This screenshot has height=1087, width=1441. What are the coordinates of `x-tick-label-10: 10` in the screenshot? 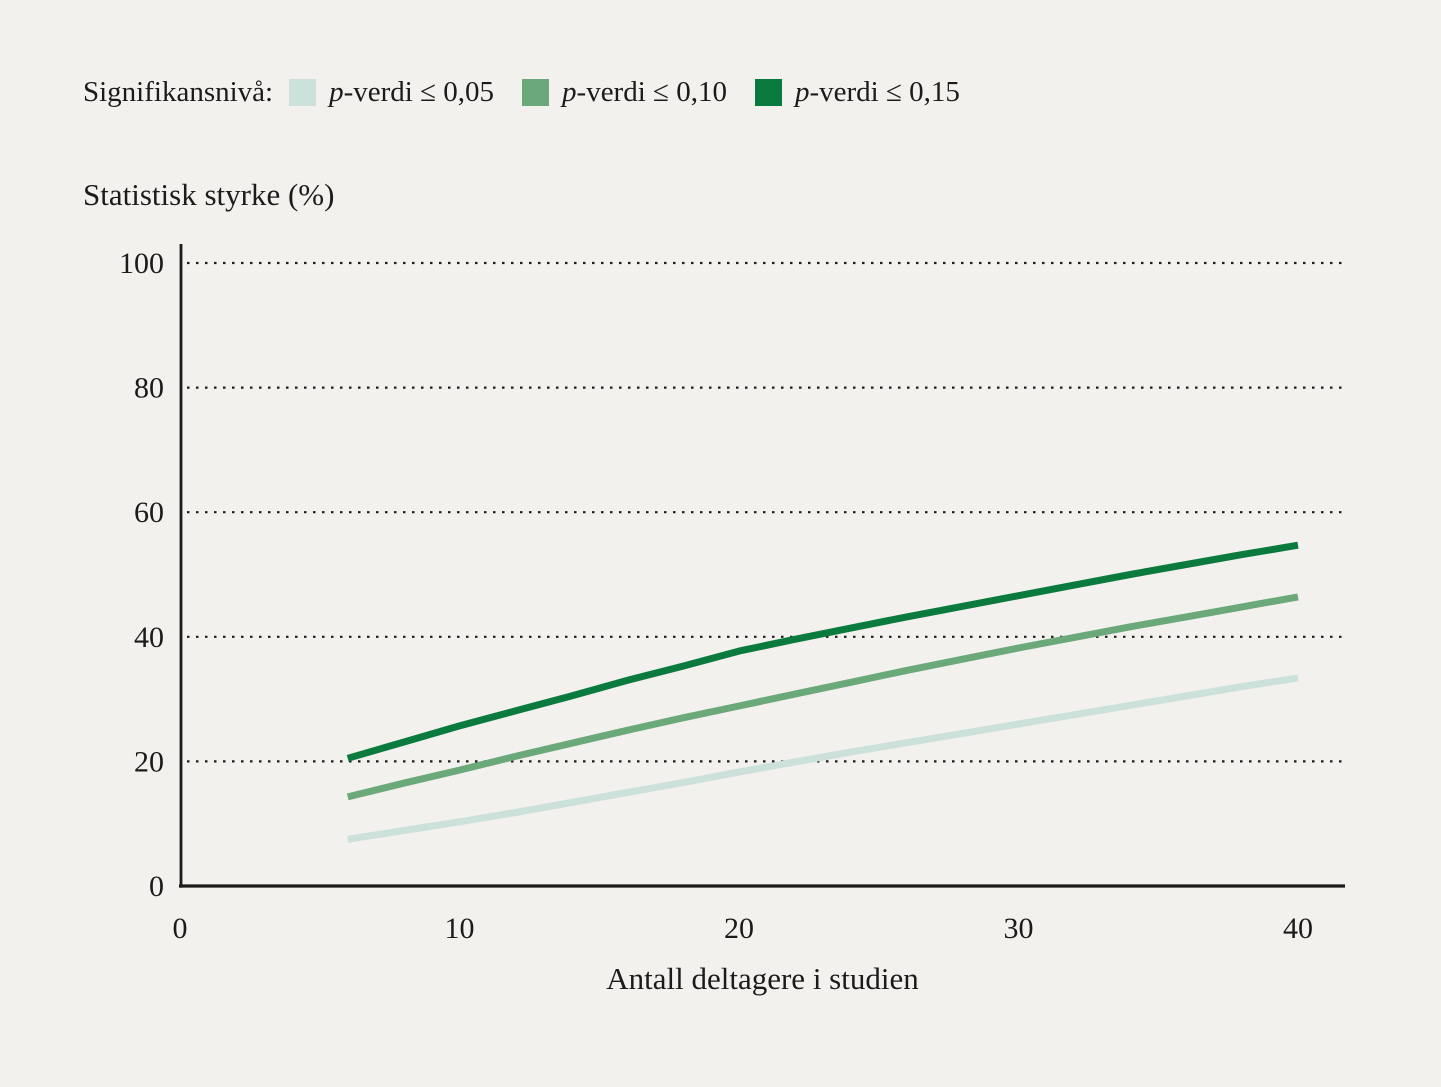 It's located at (460, 928).